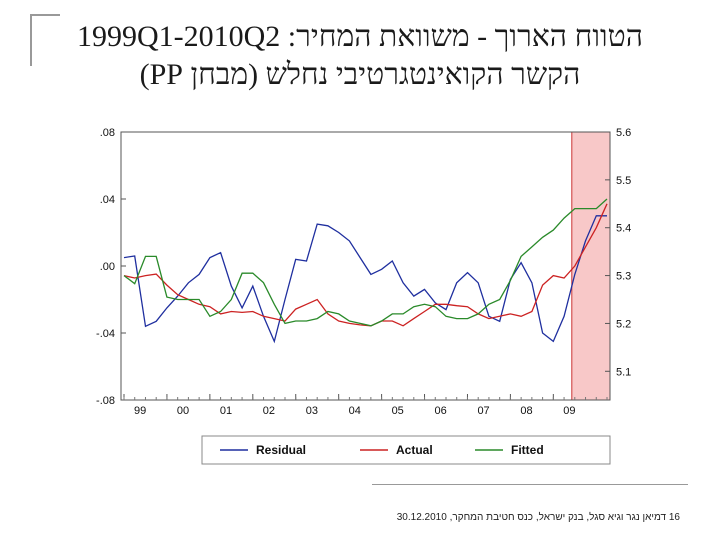 Image resolution: width=720 pixels, height=540 pixels. Describe the element at coordinates (623, 277) in the screenshot. I see `right-axis-tick-label: 5.3` at that location.